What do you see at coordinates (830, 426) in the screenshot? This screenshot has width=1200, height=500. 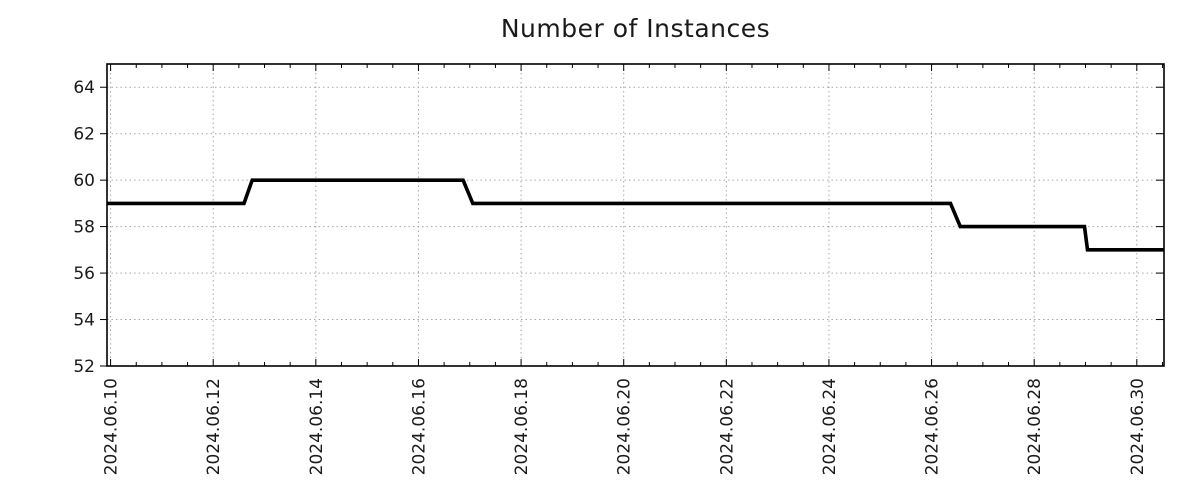 I see `x-tick-label: 2024.06.24` at bounding box center [830, 426].